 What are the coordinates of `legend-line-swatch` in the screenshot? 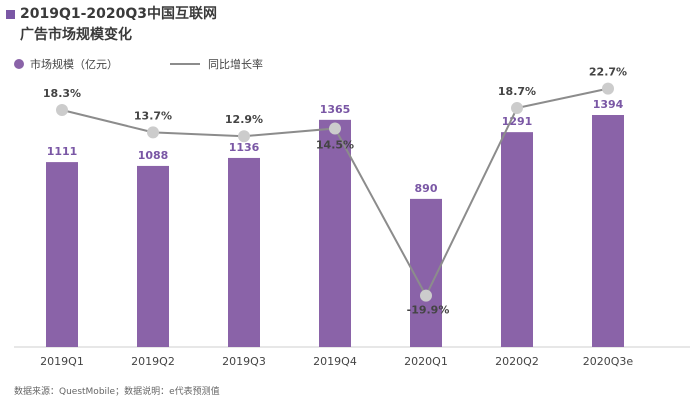 It's located at (185, 64).